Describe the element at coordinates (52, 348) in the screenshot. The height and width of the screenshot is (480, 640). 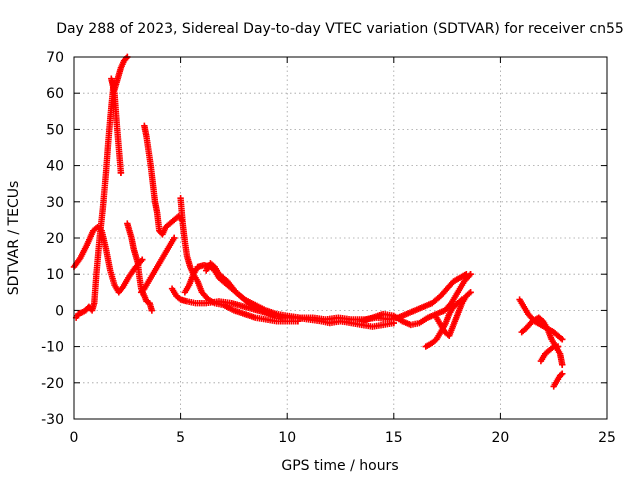
I see `y-tick-label: -10` at that location.